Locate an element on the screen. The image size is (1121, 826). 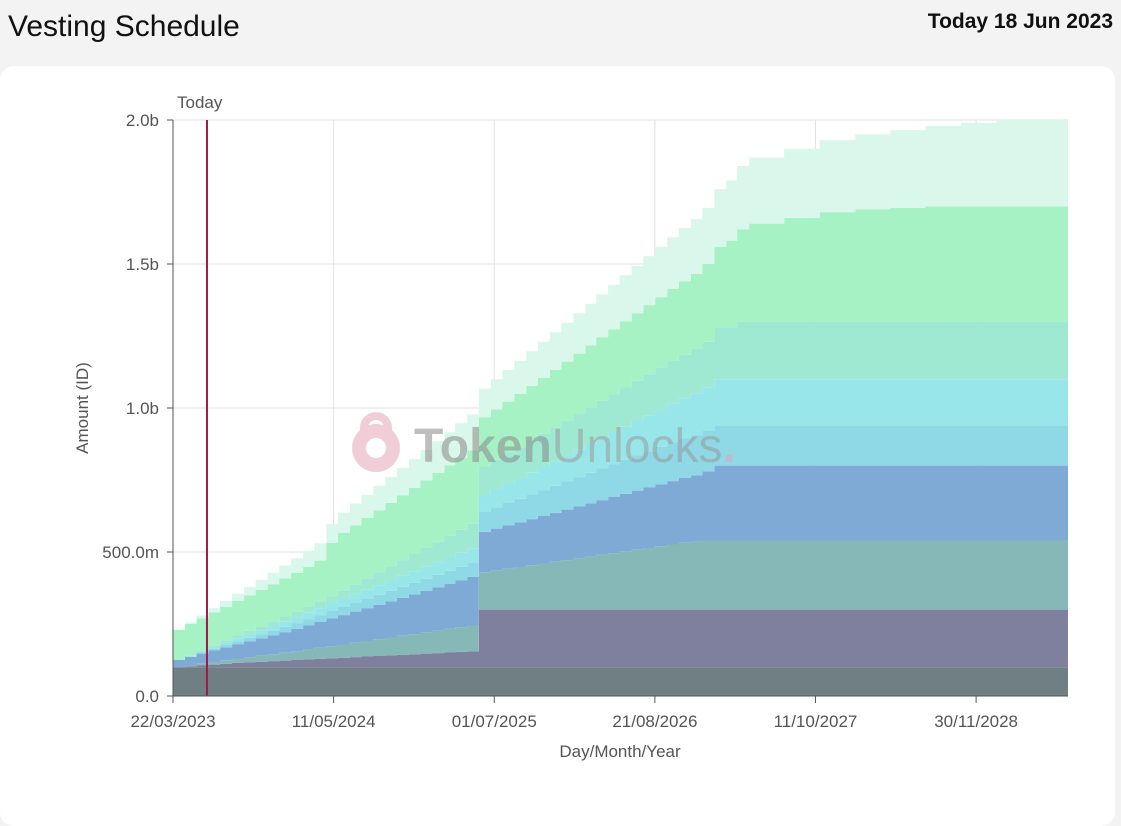
y-axis: 0.0 500.0m 1.0b 1.5b 2.0b is located at coordinates (138, 408).